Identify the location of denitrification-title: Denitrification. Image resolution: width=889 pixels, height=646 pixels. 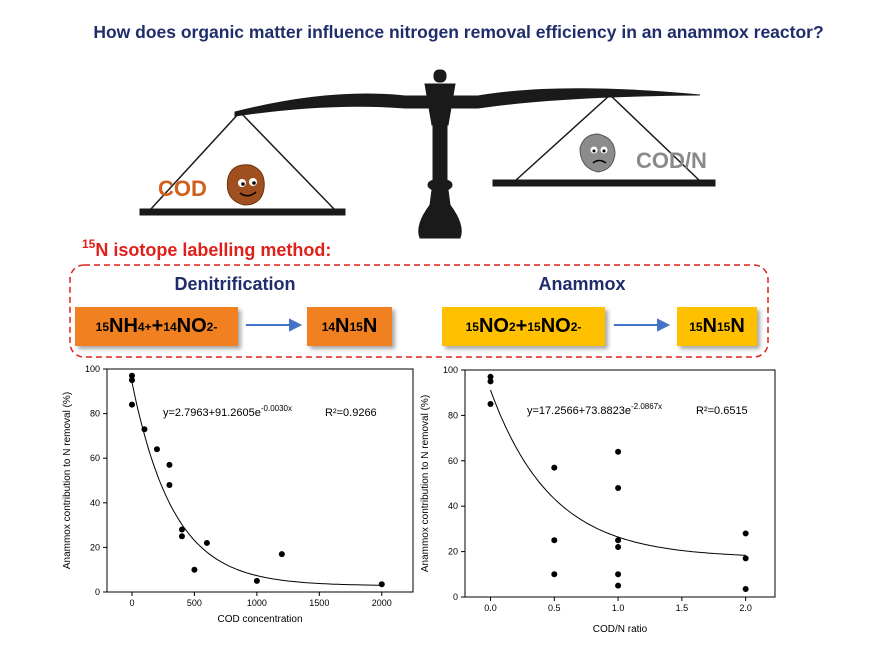
(235, 284).